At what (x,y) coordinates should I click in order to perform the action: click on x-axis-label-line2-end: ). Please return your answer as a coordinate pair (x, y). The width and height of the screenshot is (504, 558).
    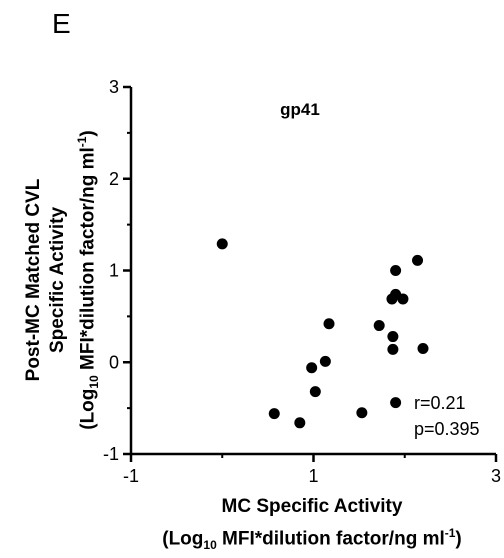
    Looking at the image, I should click on (458, 539).